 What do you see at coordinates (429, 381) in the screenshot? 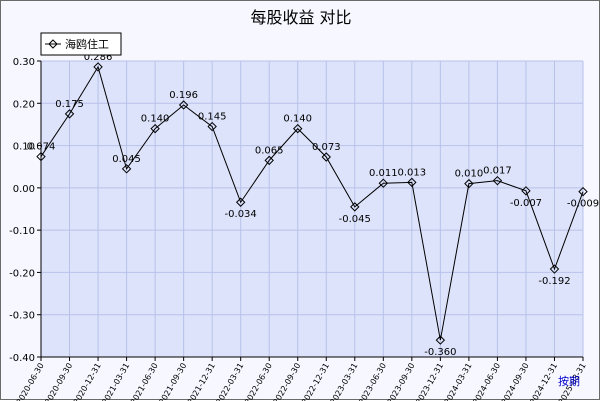
I see `x-tick-label: 2023-12-31` at bounding box center [429, 381].